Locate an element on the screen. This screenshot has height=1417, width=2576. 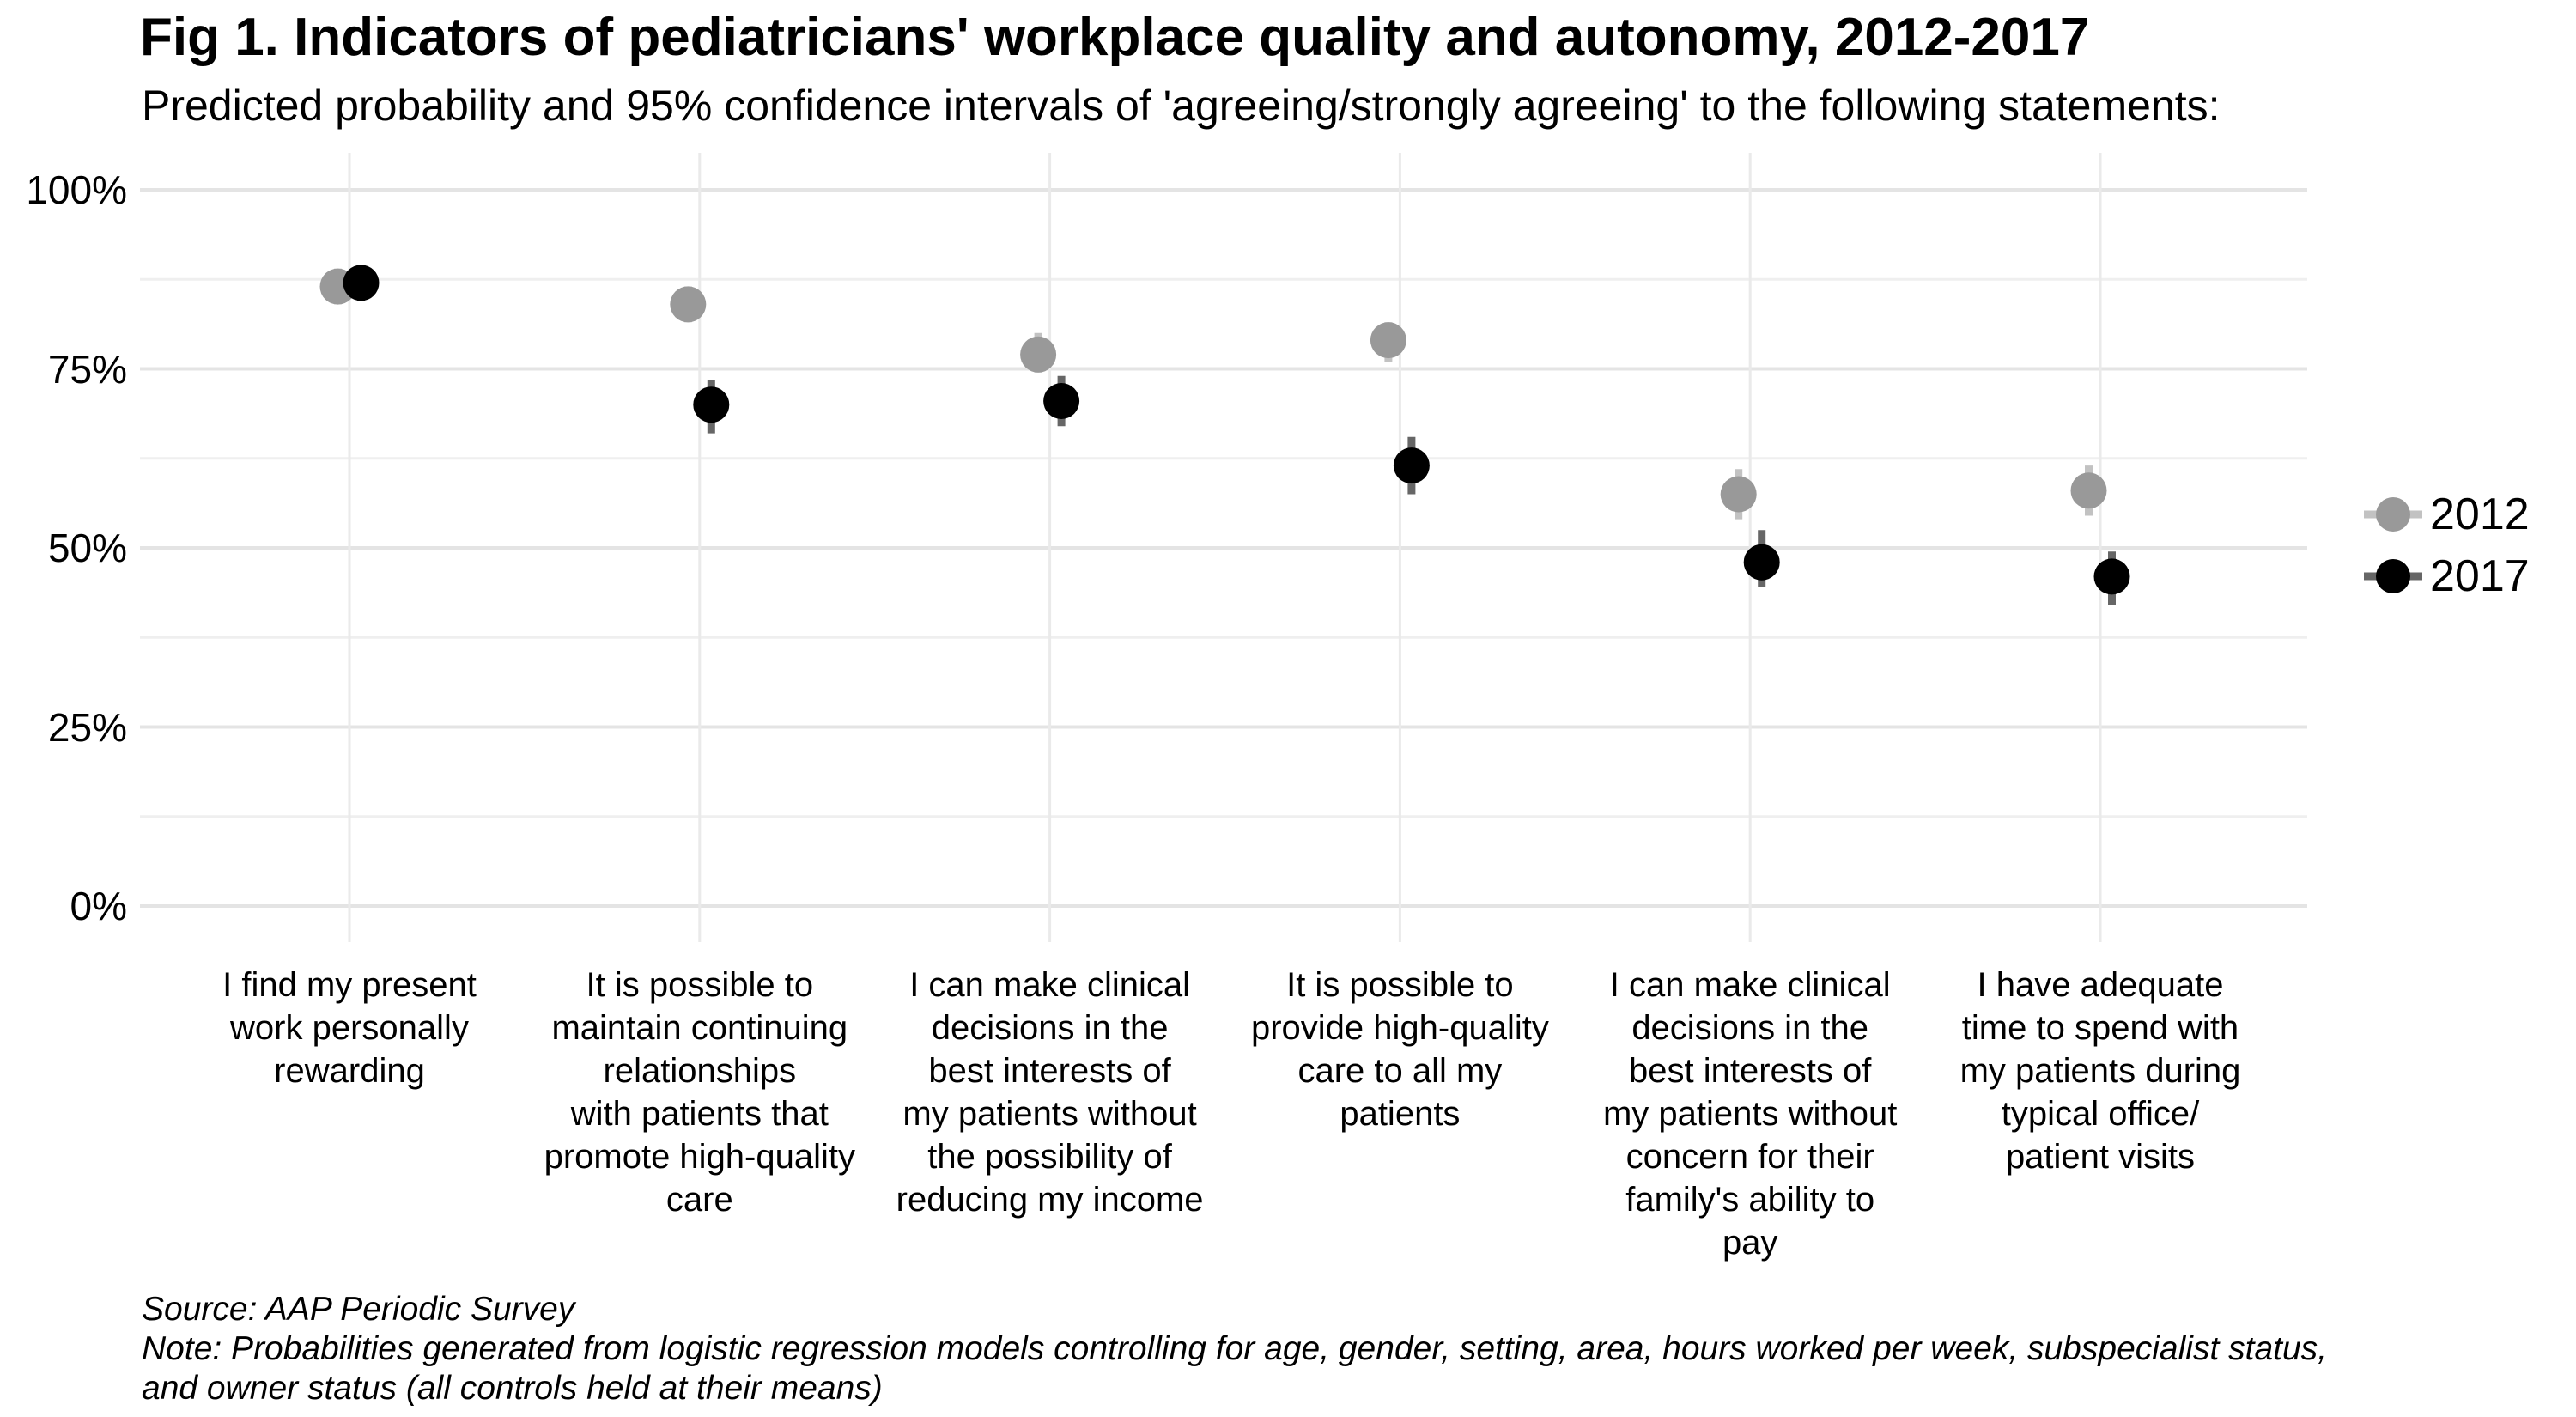
legend-label-2017: 2017 is located at coordinates (2480, 576).